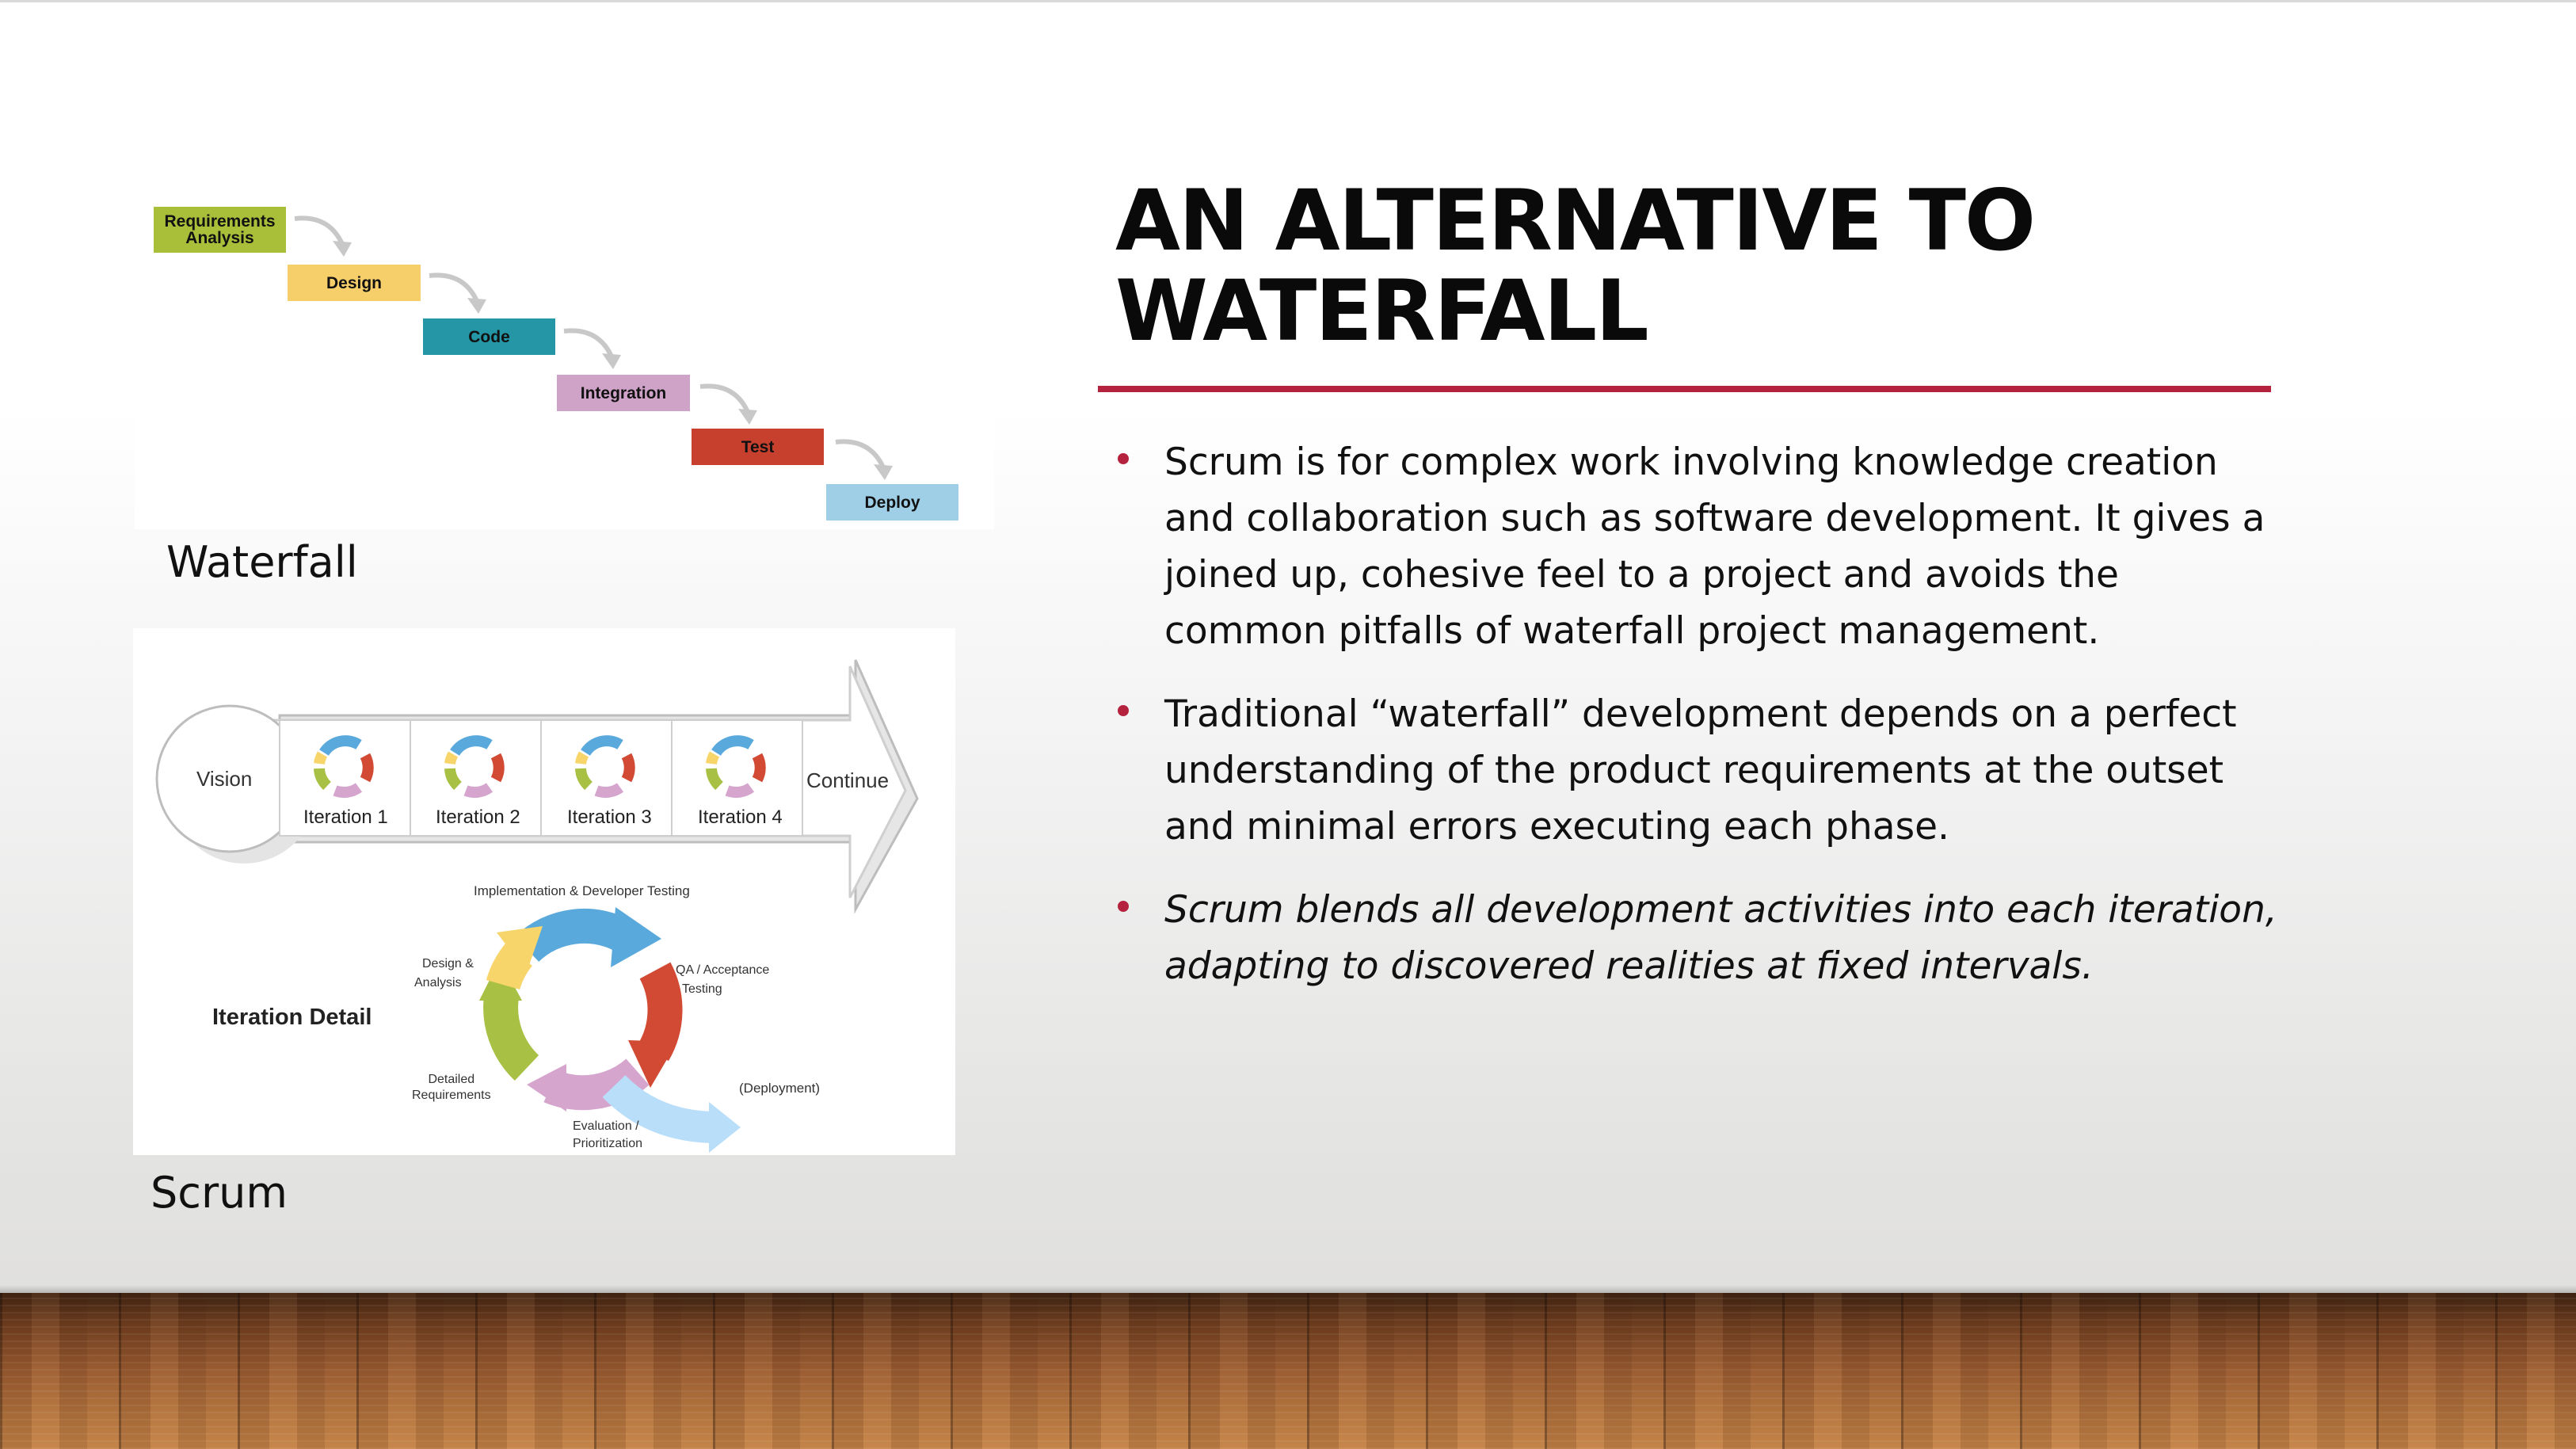 This screenshot has width=2576, height=1449. I want to click on iteration-detail-cycle, so click(610, 1030).